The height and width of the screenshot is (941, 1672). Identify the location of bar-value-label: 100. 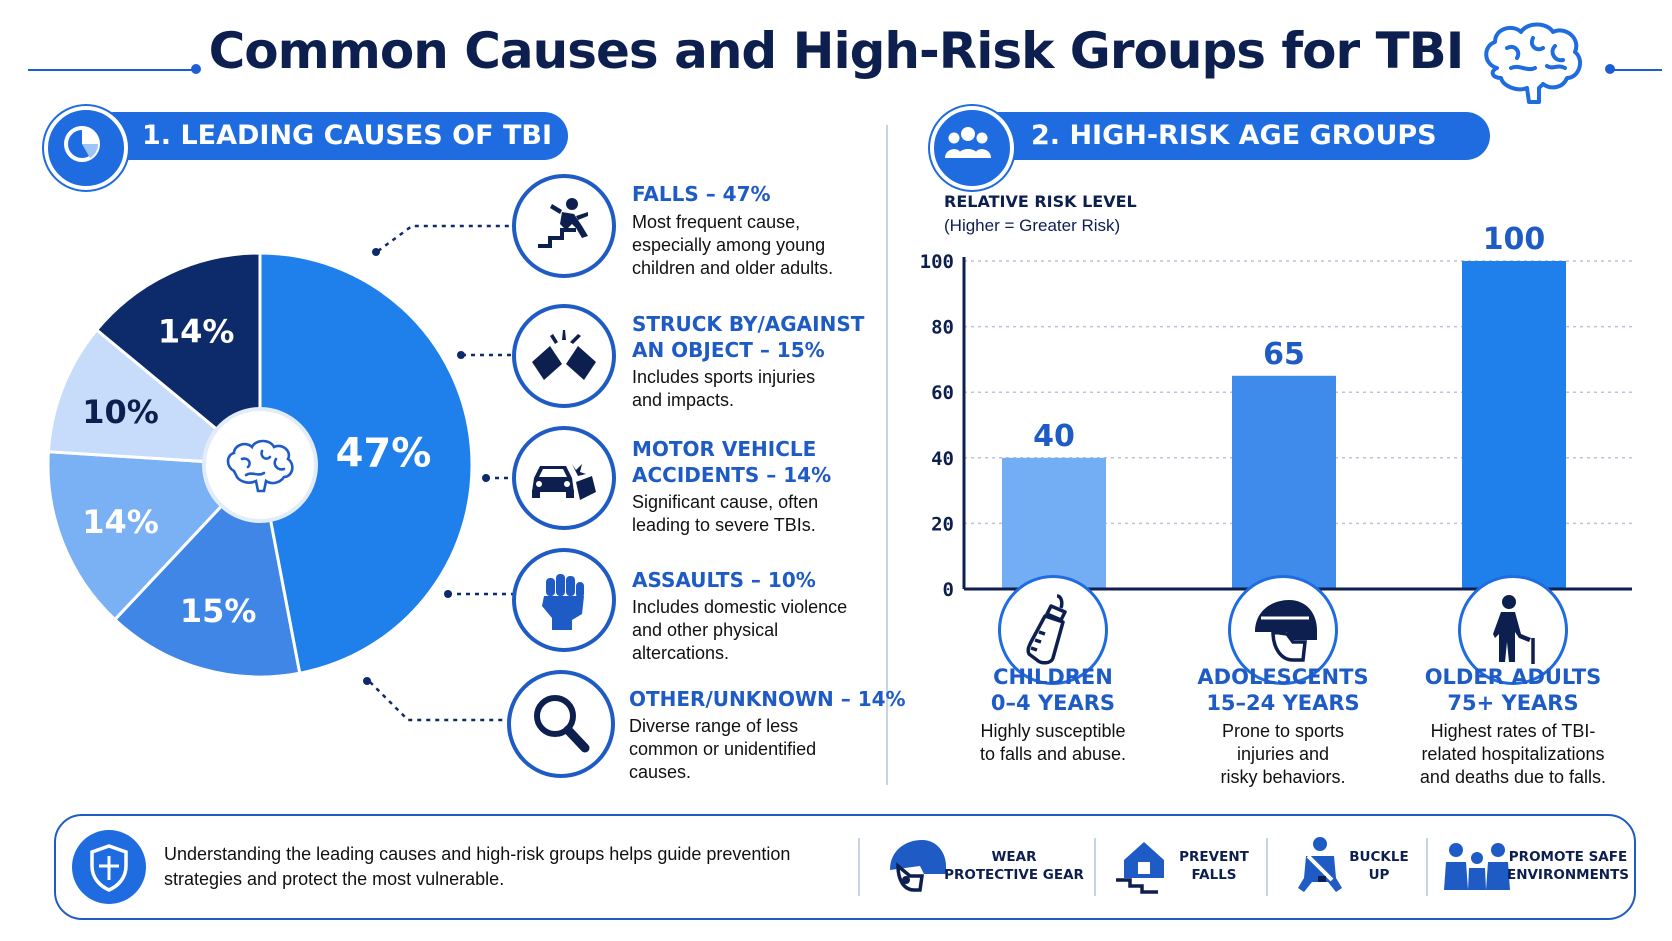
(1514, 239).